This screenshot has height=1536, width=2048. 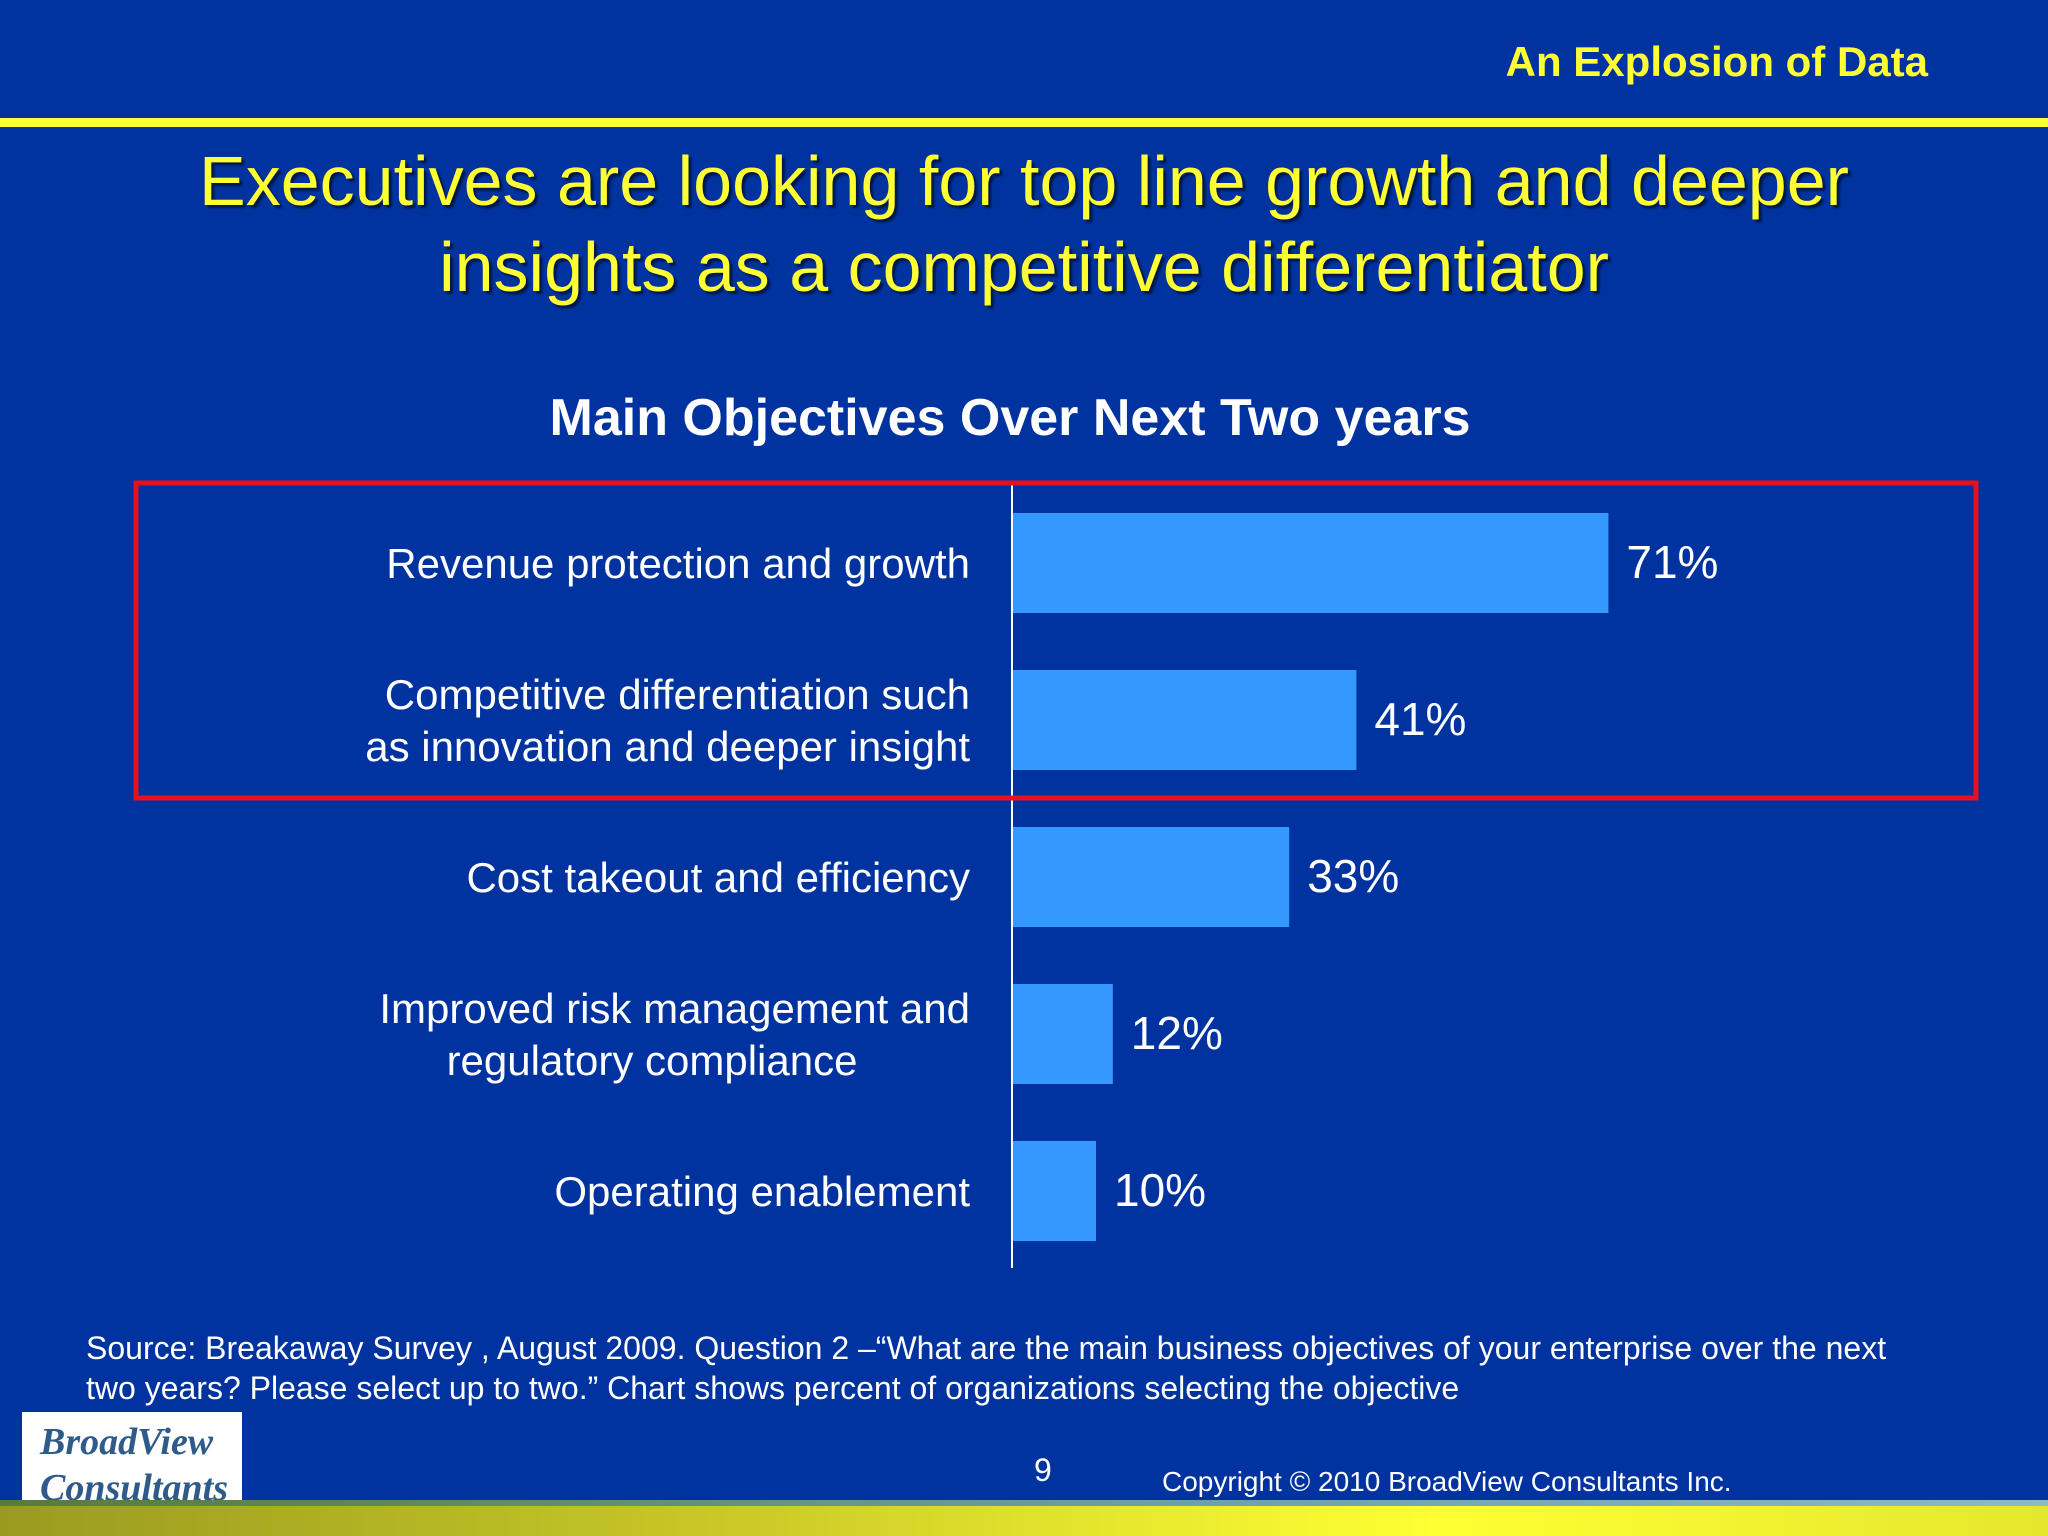 I want to click on category-label-0-0: Revenue protection and growth, so click(x=678, y=563).